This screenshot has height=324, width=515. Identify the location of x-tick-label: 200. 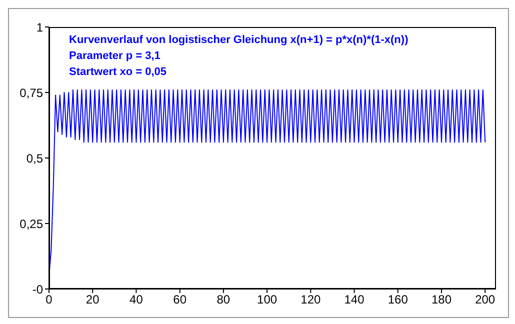
(485, 299).